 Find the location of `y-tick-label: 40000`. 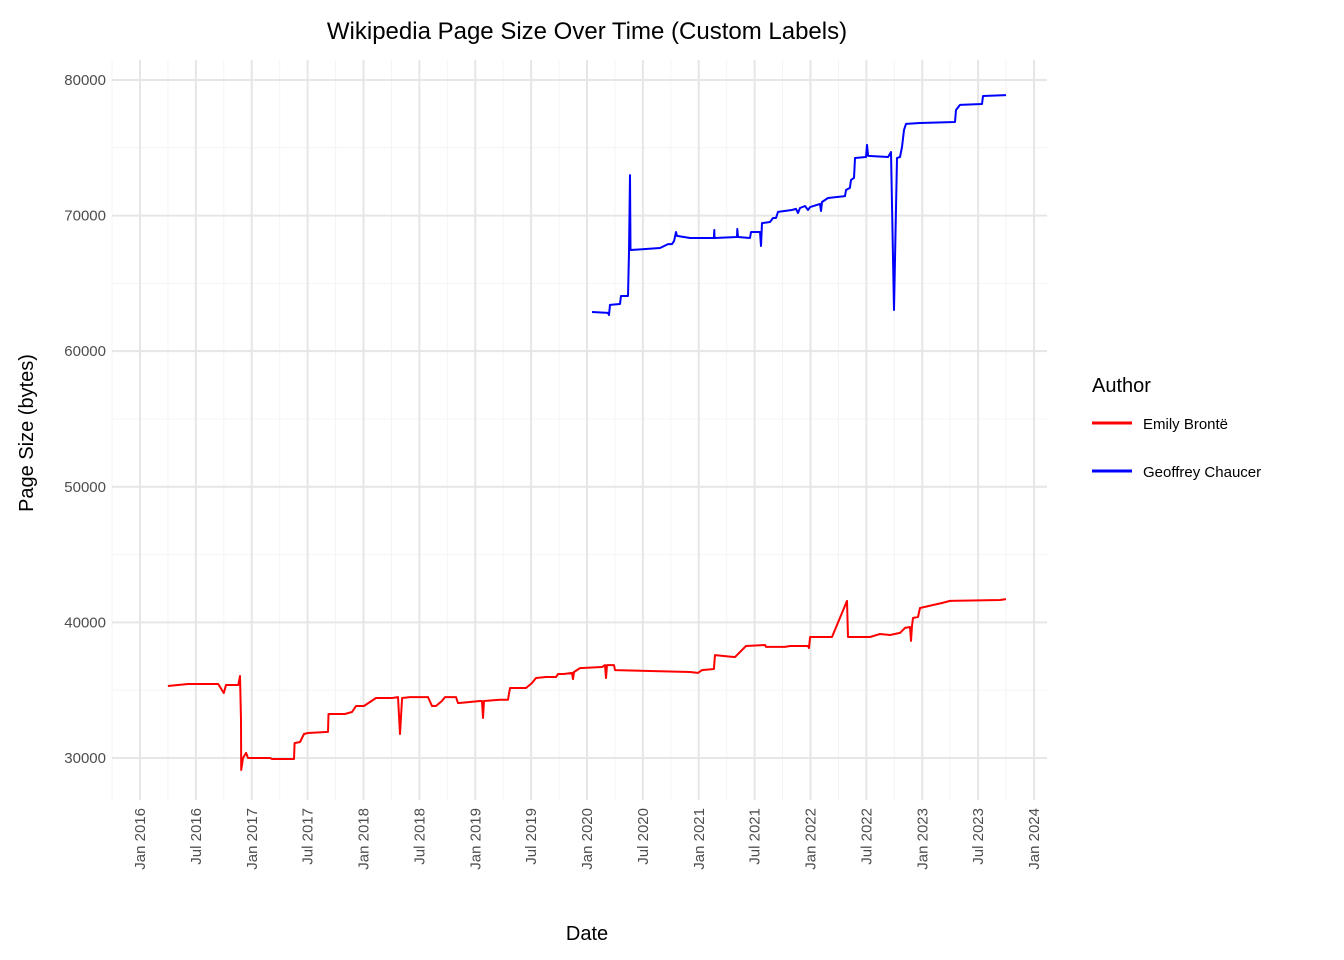

y-tick-label: 40000 is located at coordinates (85, 622).